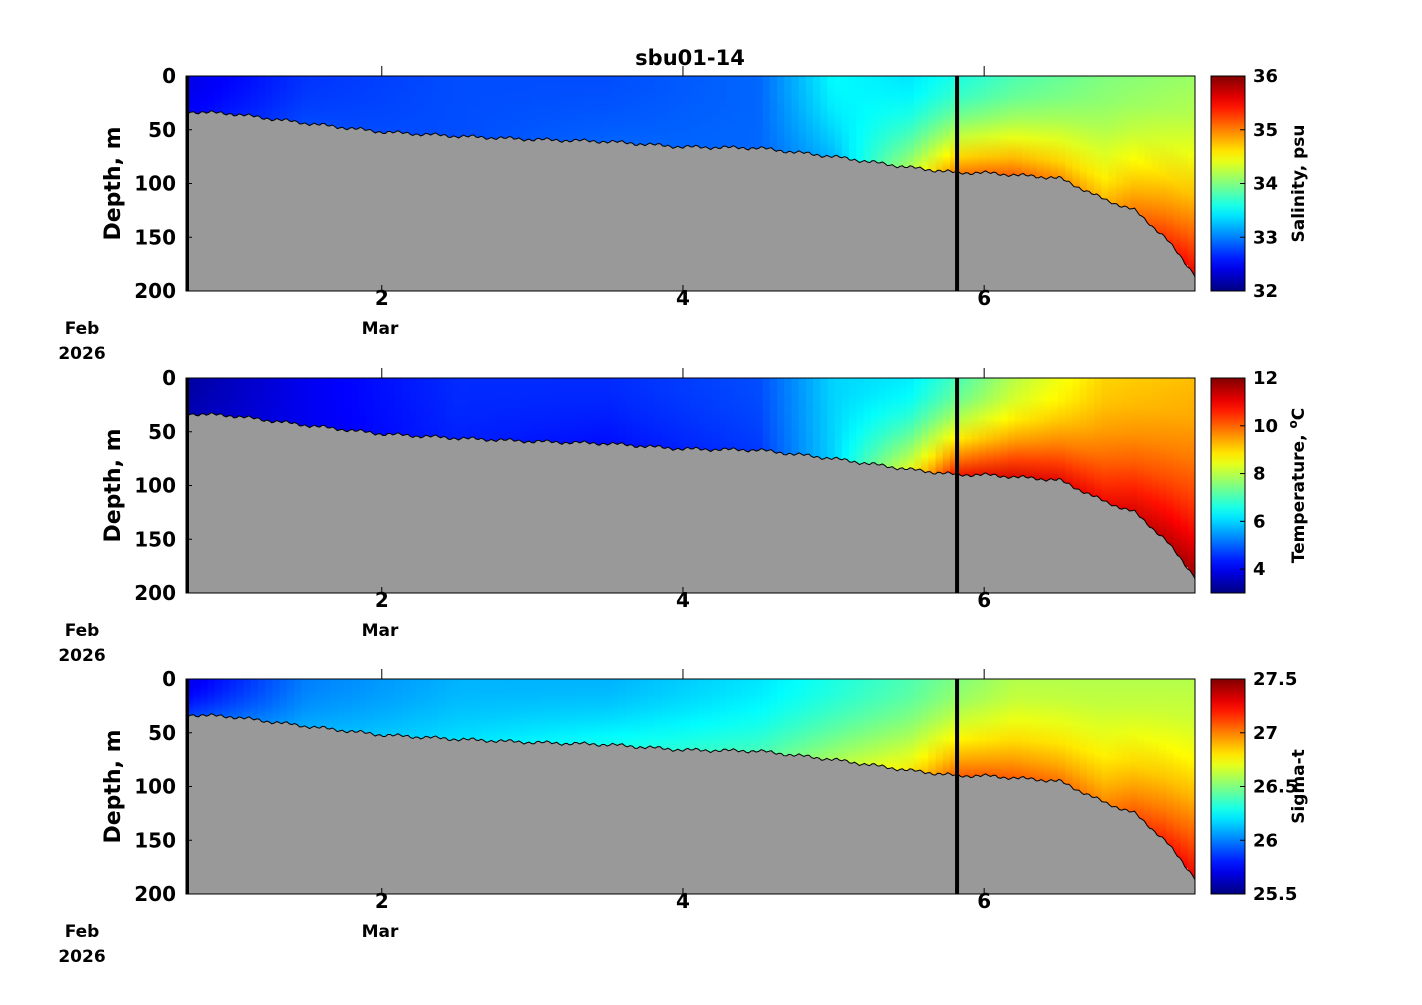  What do you see at coordinates (1265, 237) in the screenshot?
I see `colorbar-tick-label: 33` at bounding box center [1265, 237].